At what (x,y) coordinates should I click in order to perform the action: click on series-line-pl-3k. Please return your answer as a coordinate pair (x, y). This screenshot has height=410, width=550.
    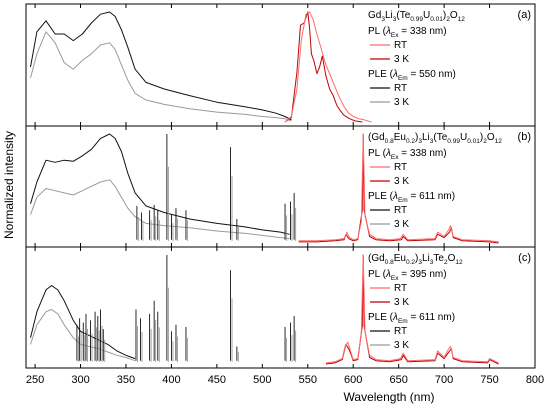
    Looking at the image, I should click on (323, 67).